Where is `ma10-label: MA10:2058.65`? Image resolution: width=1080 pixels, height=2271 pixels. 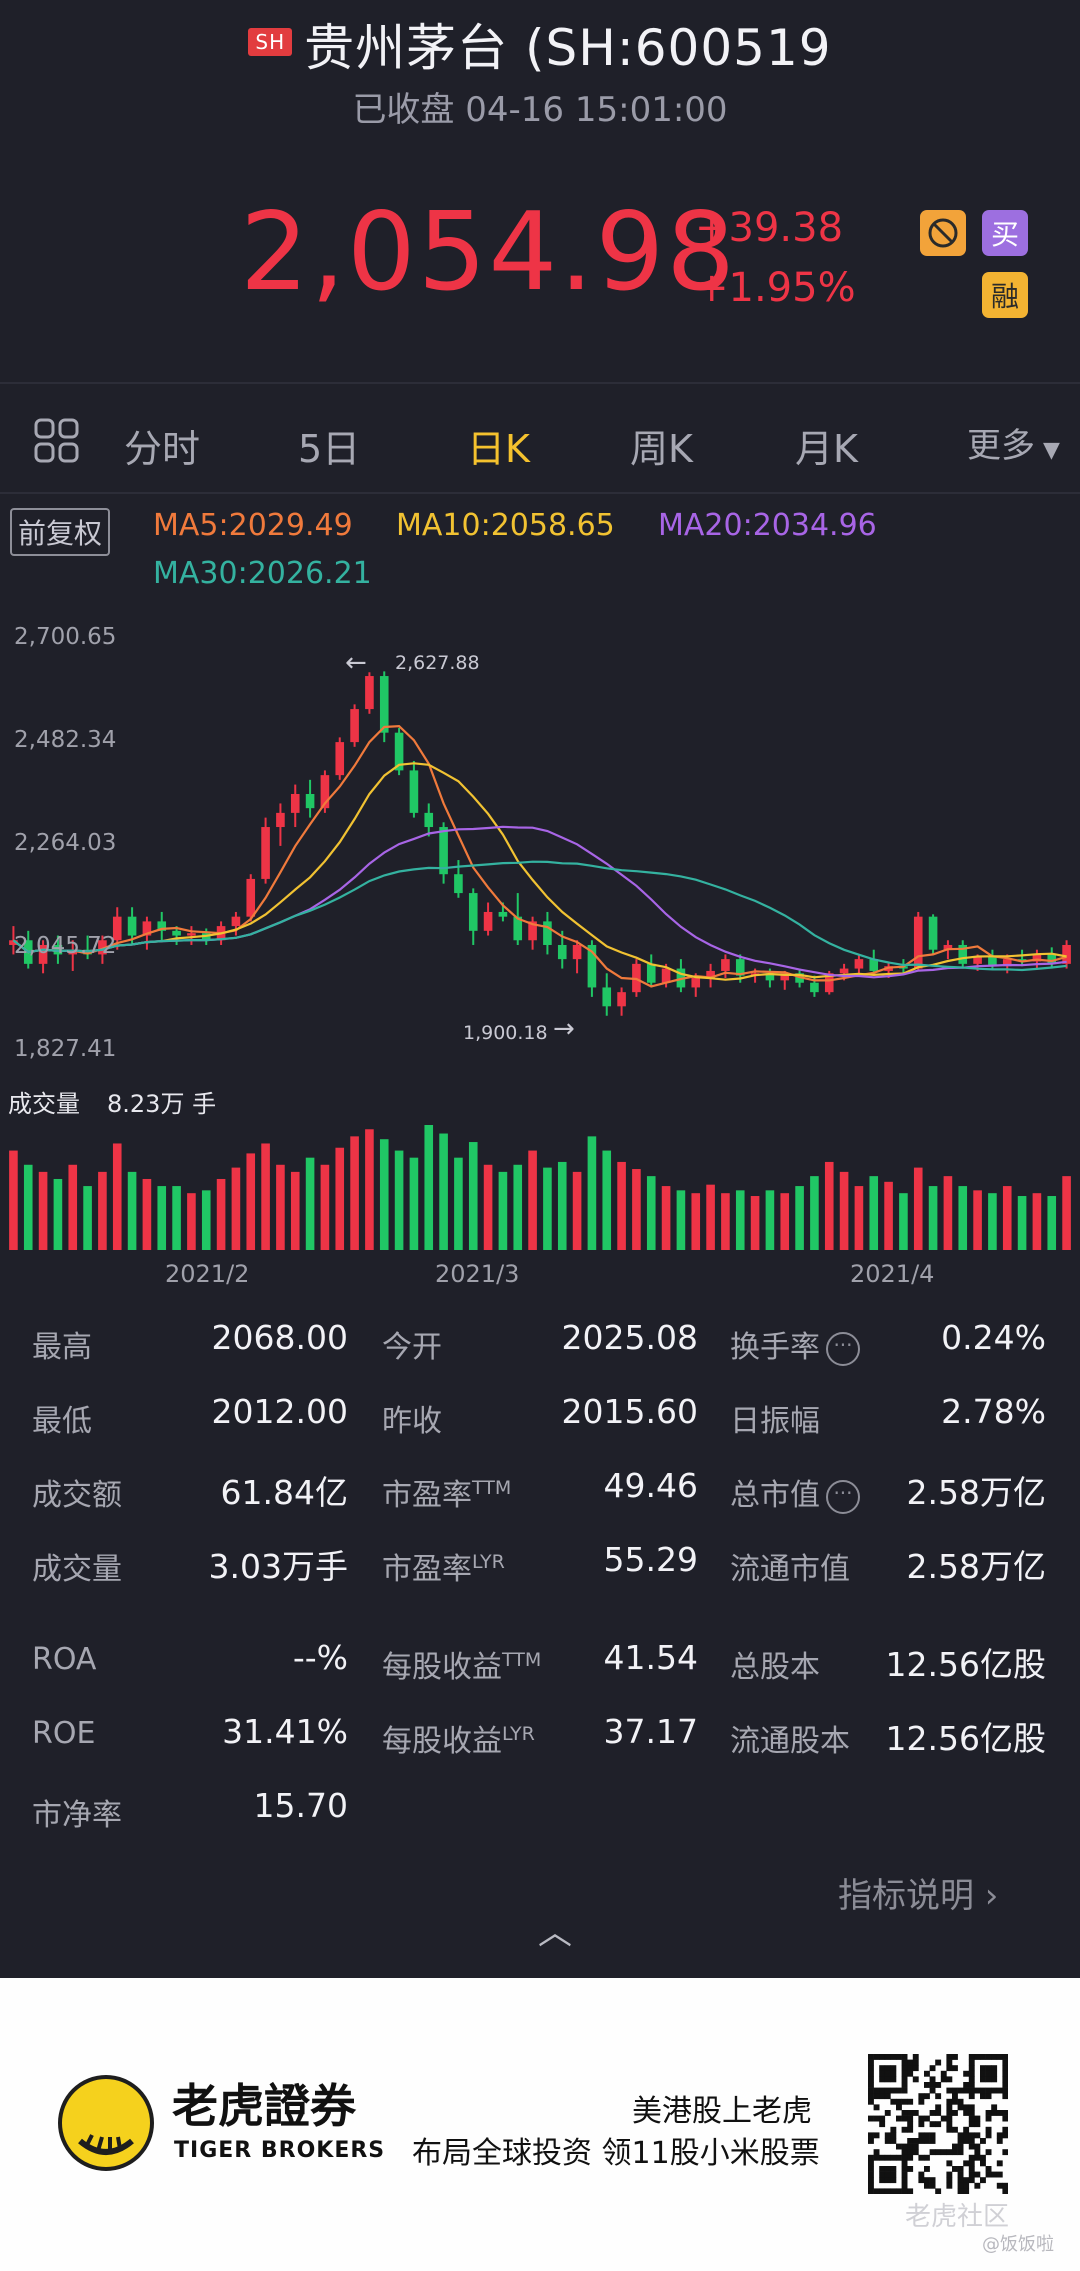
ma10-label: MA10:2058.65 is located at coordinates (505, 525).